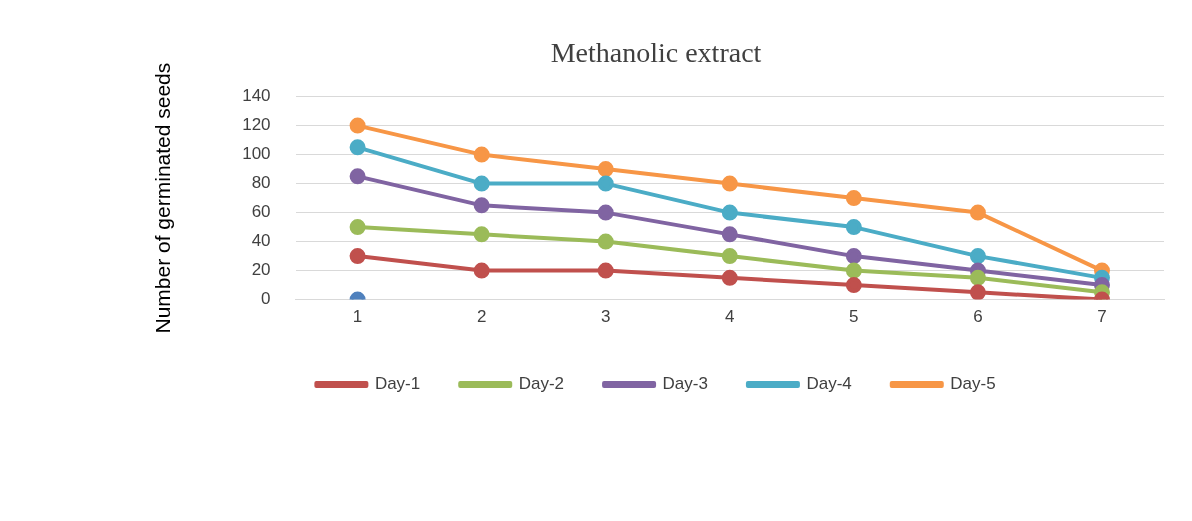  I want to click on x-tick-label: 4, so click(730, 317).